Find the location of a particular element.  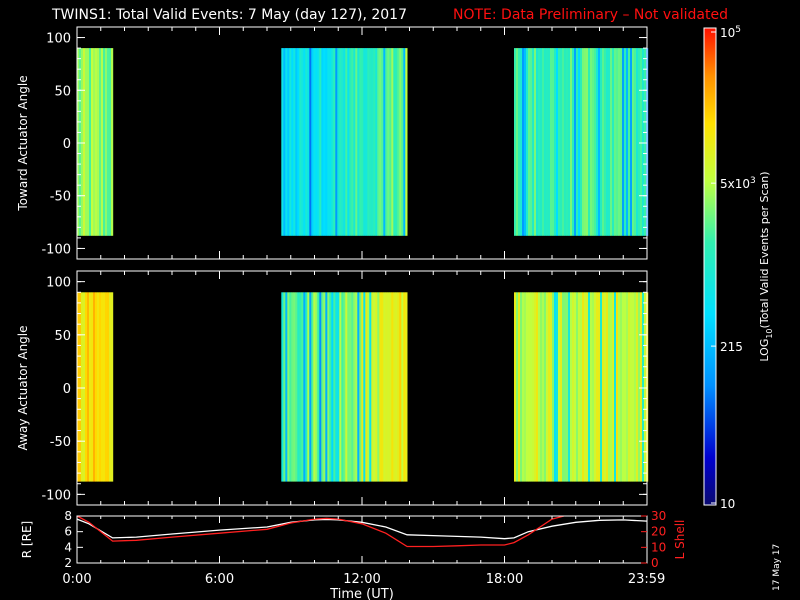

orbit-frame is located at coordinates (362, 539).